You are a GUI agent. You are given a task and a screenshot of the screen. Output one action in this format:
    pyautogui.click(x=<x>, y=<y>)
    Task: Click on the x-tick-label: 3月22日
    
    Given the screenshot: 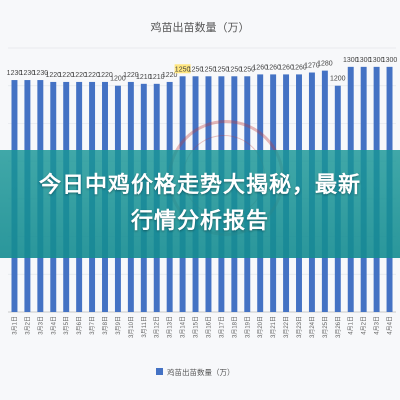 What is the action you would take?
    pyautogui.click(x=286, y=327)
    